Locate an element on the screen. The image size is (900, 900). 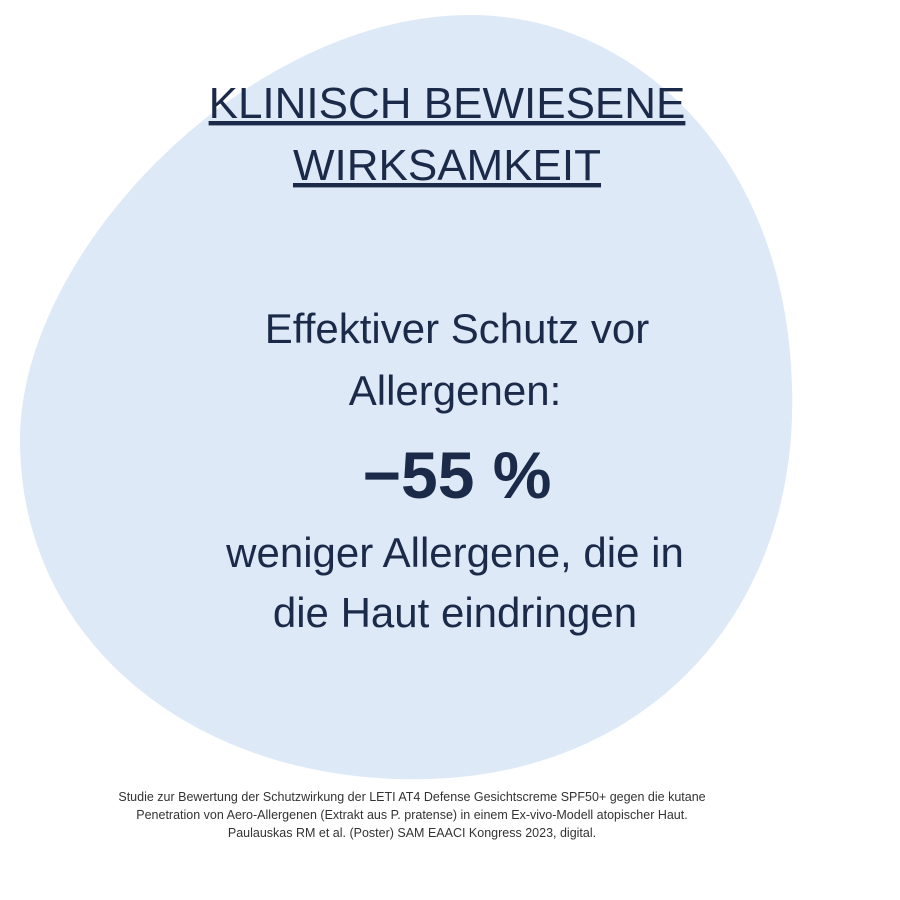
claim-stat: −55 % is located at coordinates (457, 475).